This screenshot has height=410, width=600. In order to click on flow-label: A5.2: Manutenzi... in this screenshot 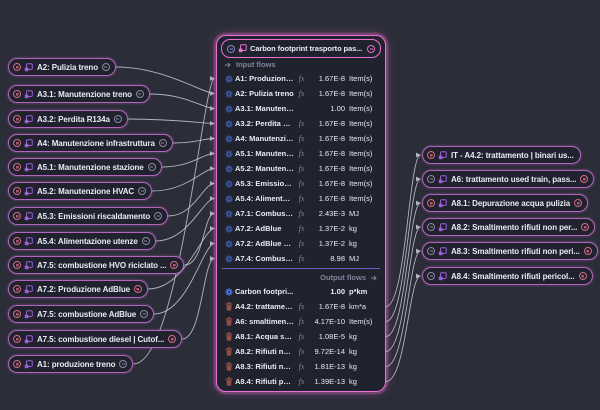, I will do `click(265, 168)`.